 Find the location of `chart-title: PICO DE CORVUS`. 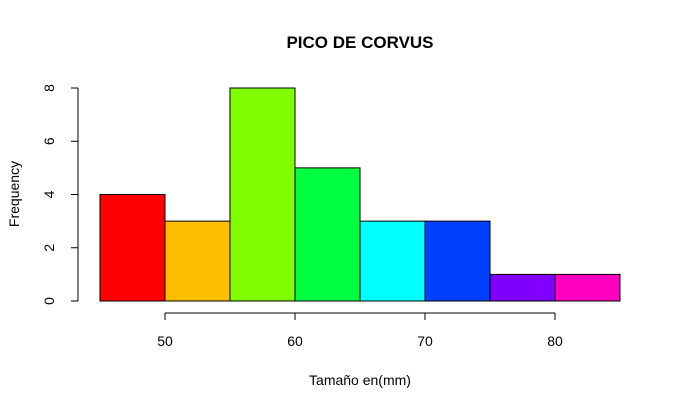

chart-title: PICO DE CORVUS is located at coordinates (359, 42).